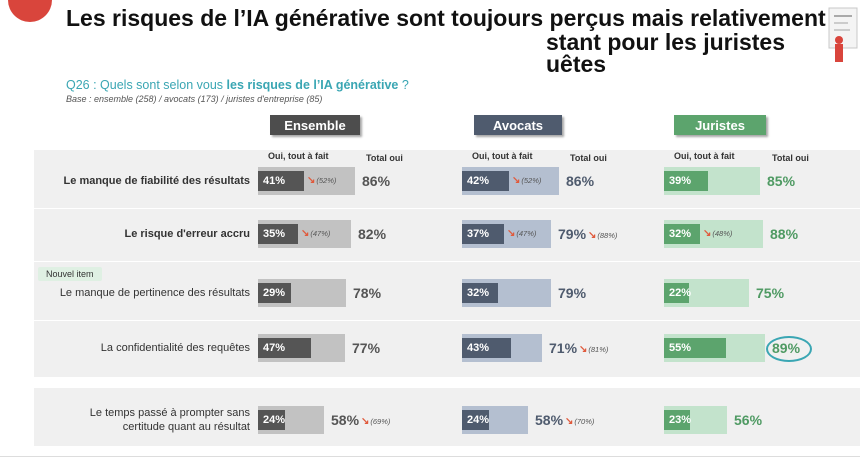  I want to click on question-suffix: ?, so click(403, 85).